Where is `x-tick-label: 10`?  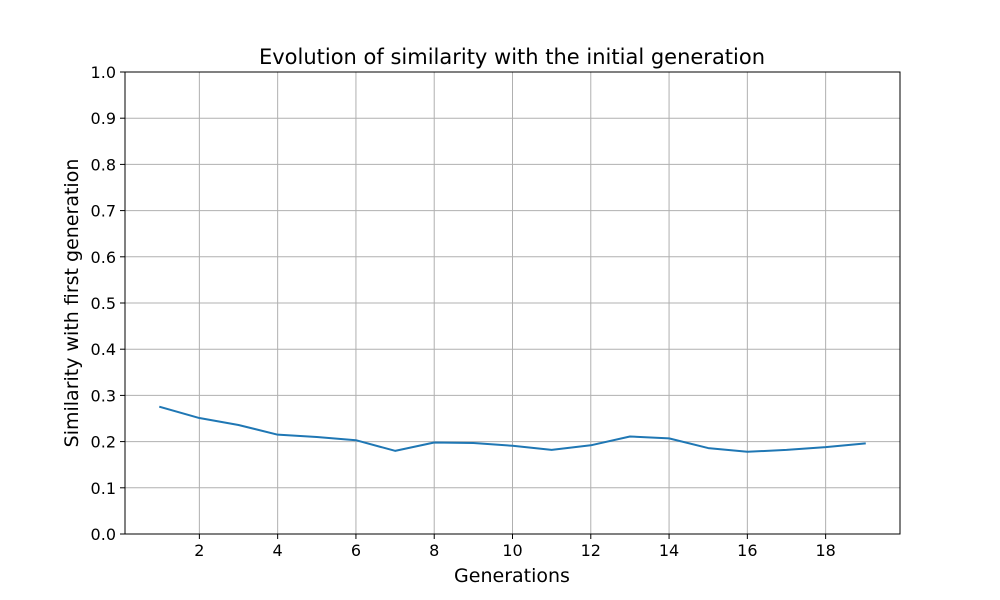 x-tick-label: 10 is located at coordinates (512, 550).